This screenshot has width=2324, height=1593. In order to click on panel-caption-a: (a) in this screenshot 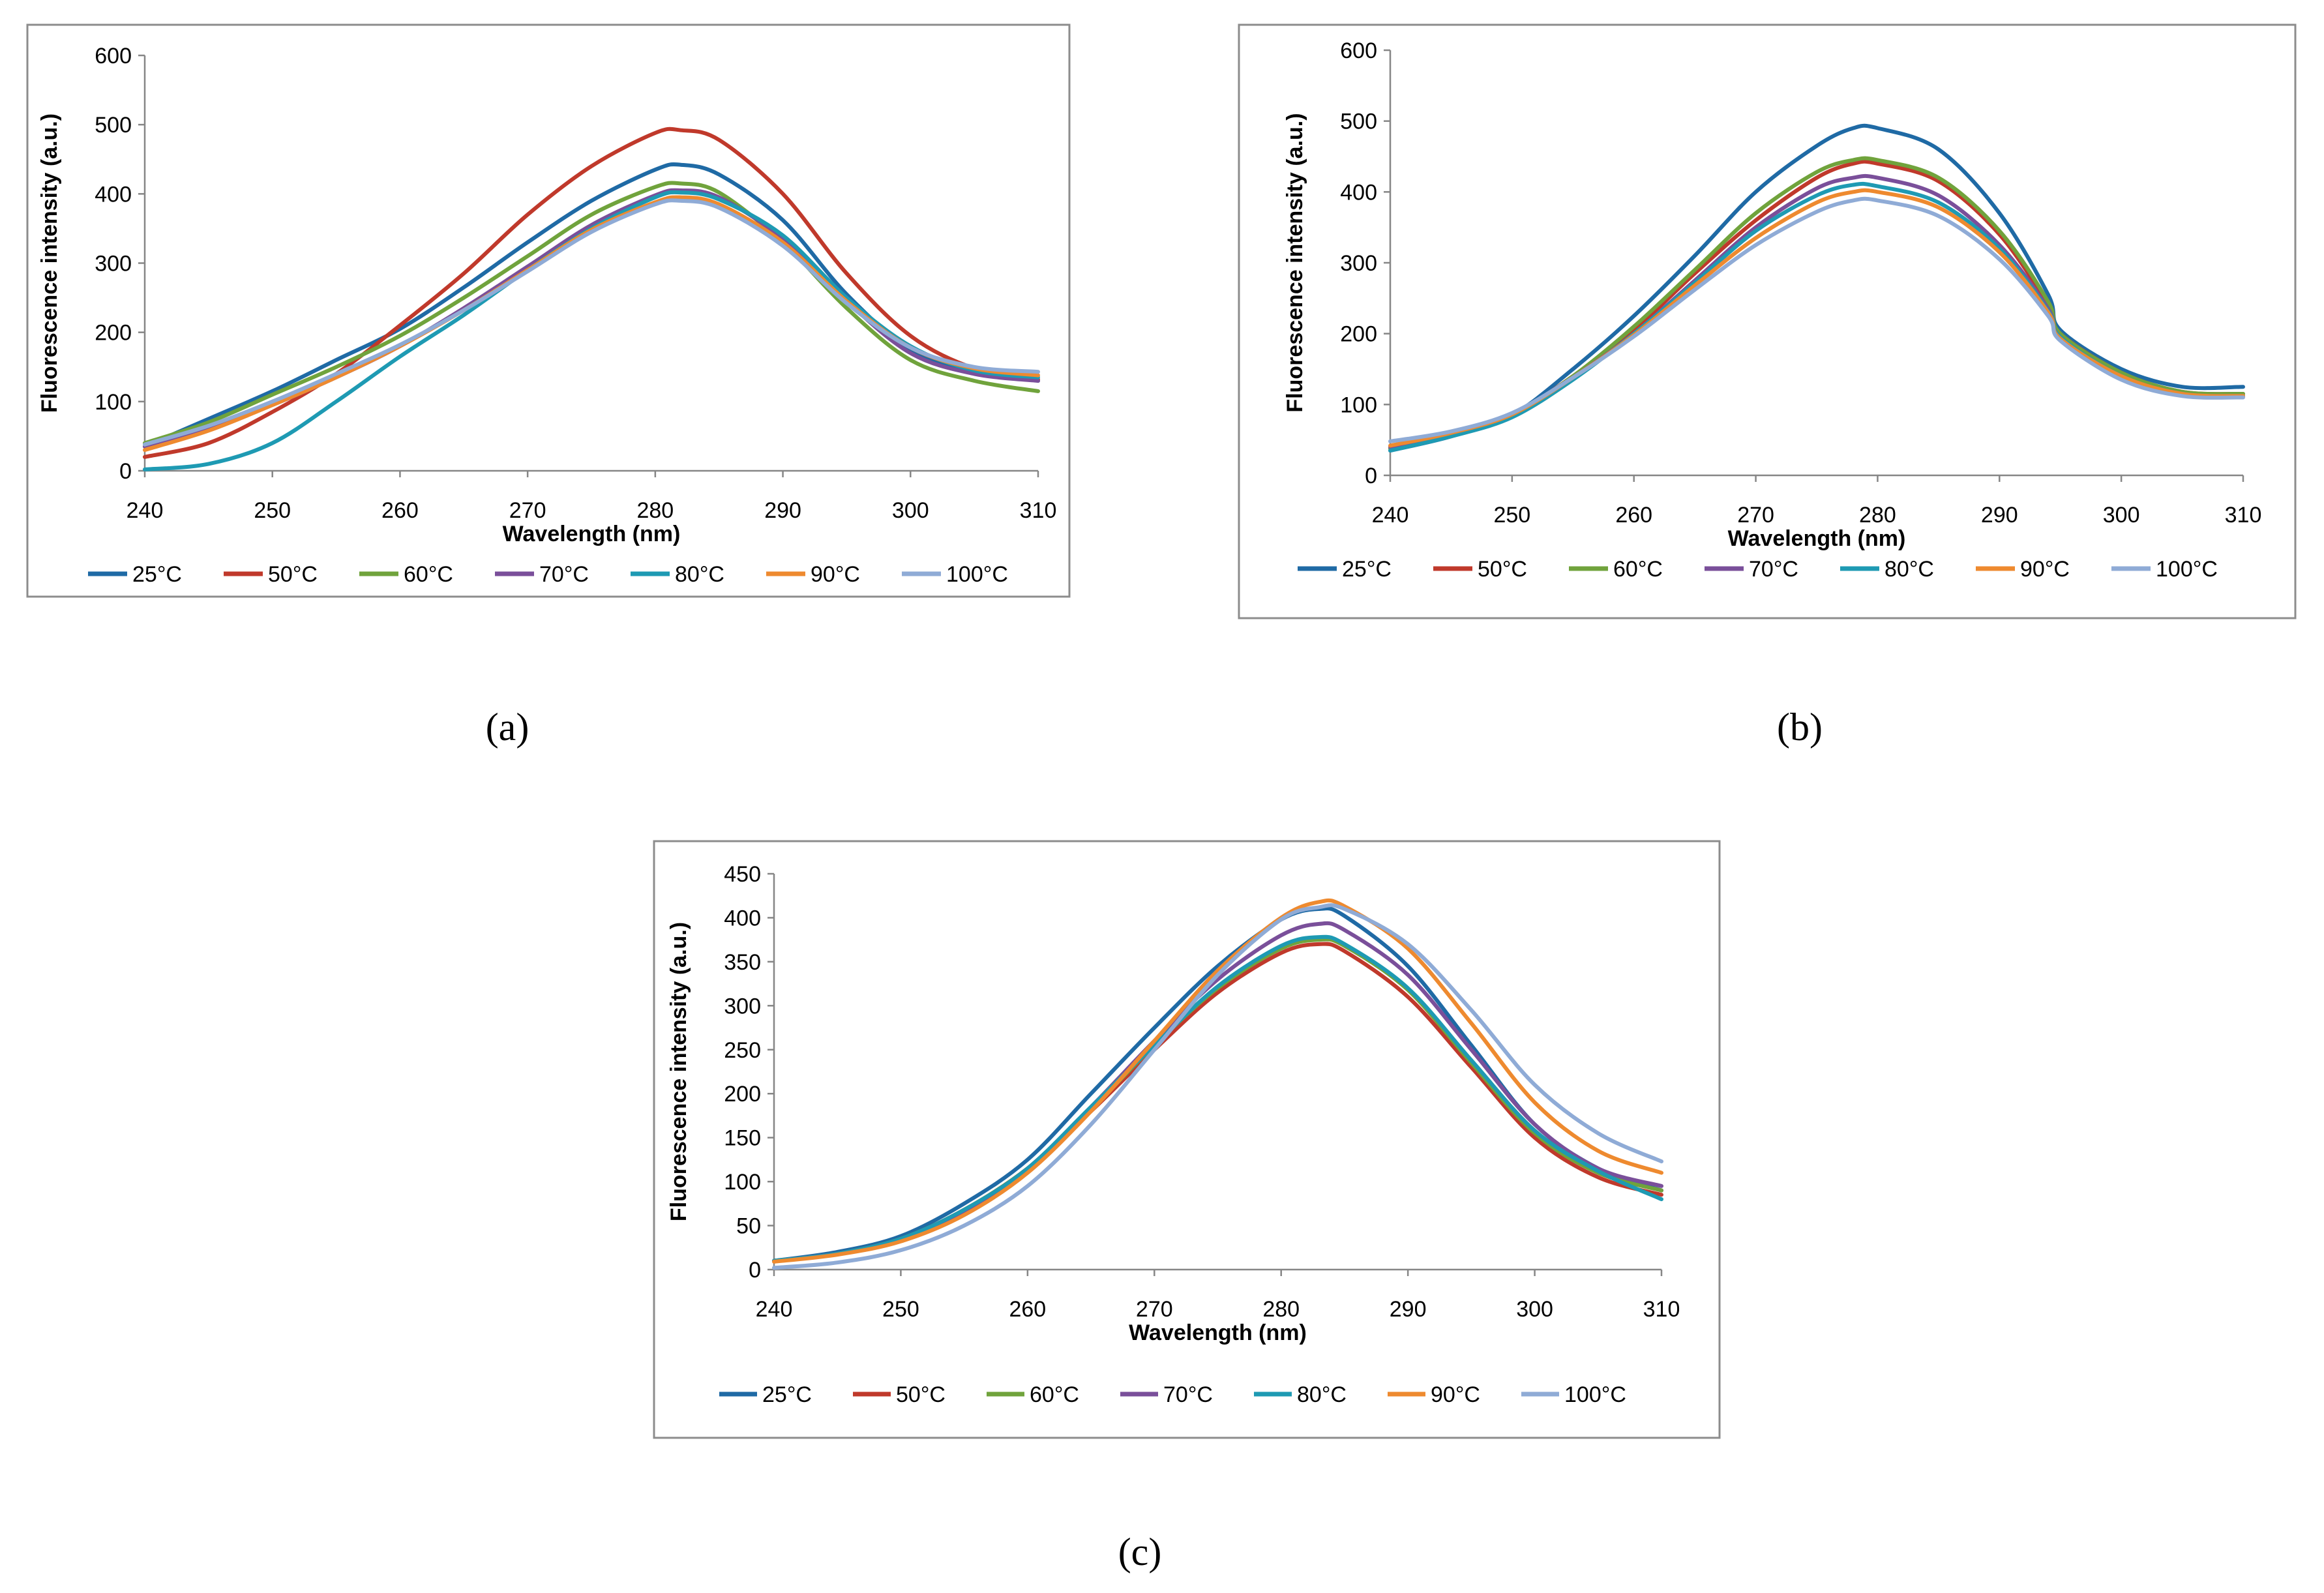, I will do `click(508, 727)`.